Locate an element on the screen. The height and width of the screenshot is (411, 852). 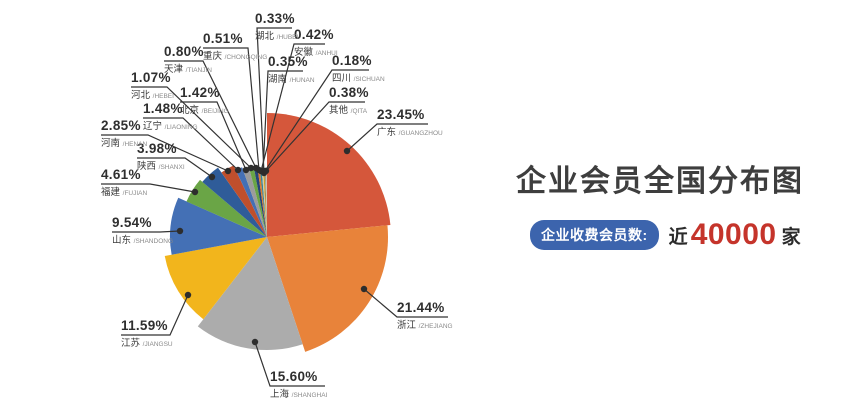
pie-slice-fujian is located at coordinates (227, 208).